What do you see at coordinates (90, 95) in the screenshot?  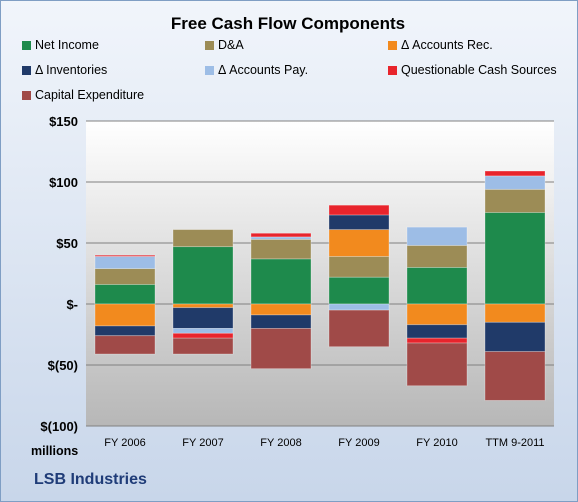 I see `legend-label: Capital Expenditure` at bounding box center [90, 95].